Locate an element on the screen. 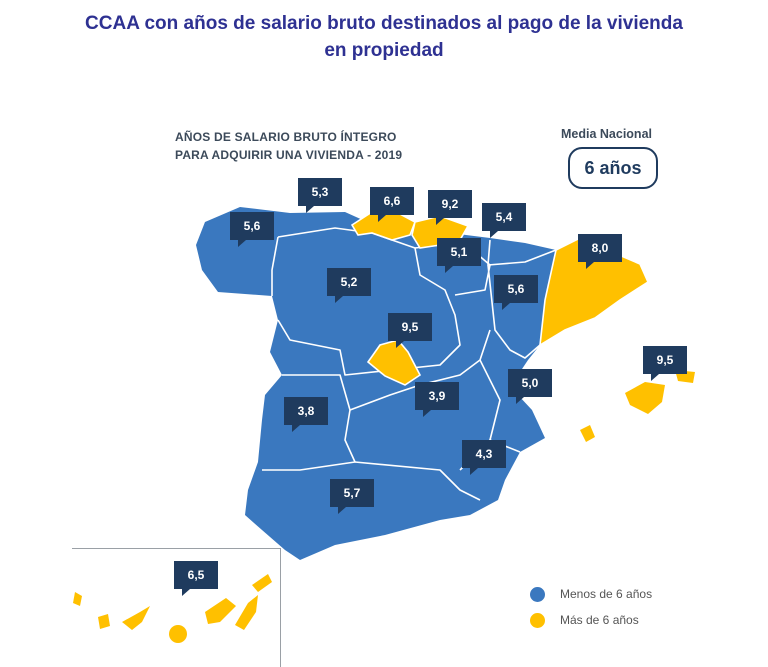  callout-asturias: 5,3 is located at coordinates (320, 195).